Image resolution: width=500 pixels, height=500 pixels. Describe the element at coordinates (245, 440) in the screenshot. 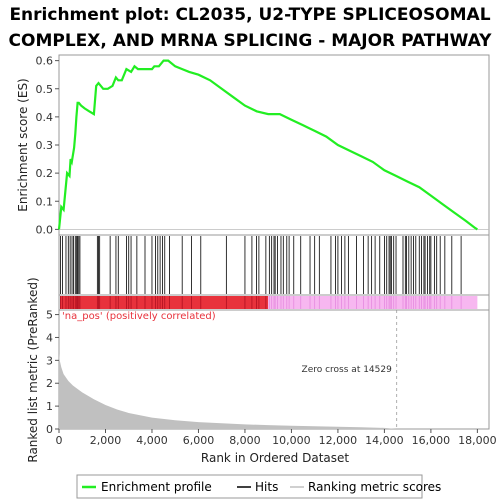

I see `metric-x-tick-label: 8,000` at that location.